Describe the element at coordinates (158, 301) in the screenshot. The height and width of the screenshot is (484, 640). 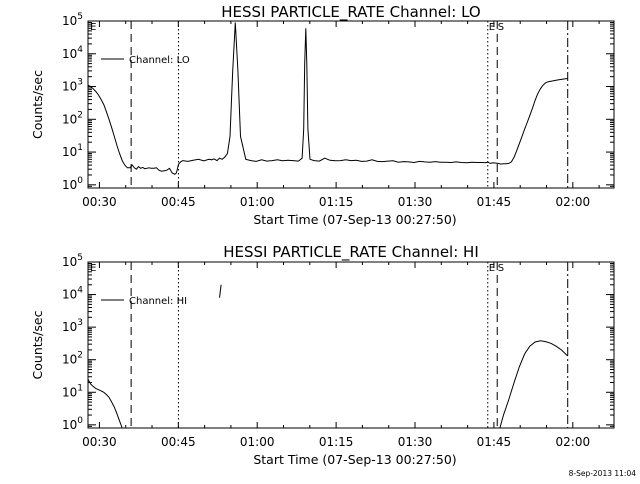
I see `legend-label: Channel: HI` at that location.